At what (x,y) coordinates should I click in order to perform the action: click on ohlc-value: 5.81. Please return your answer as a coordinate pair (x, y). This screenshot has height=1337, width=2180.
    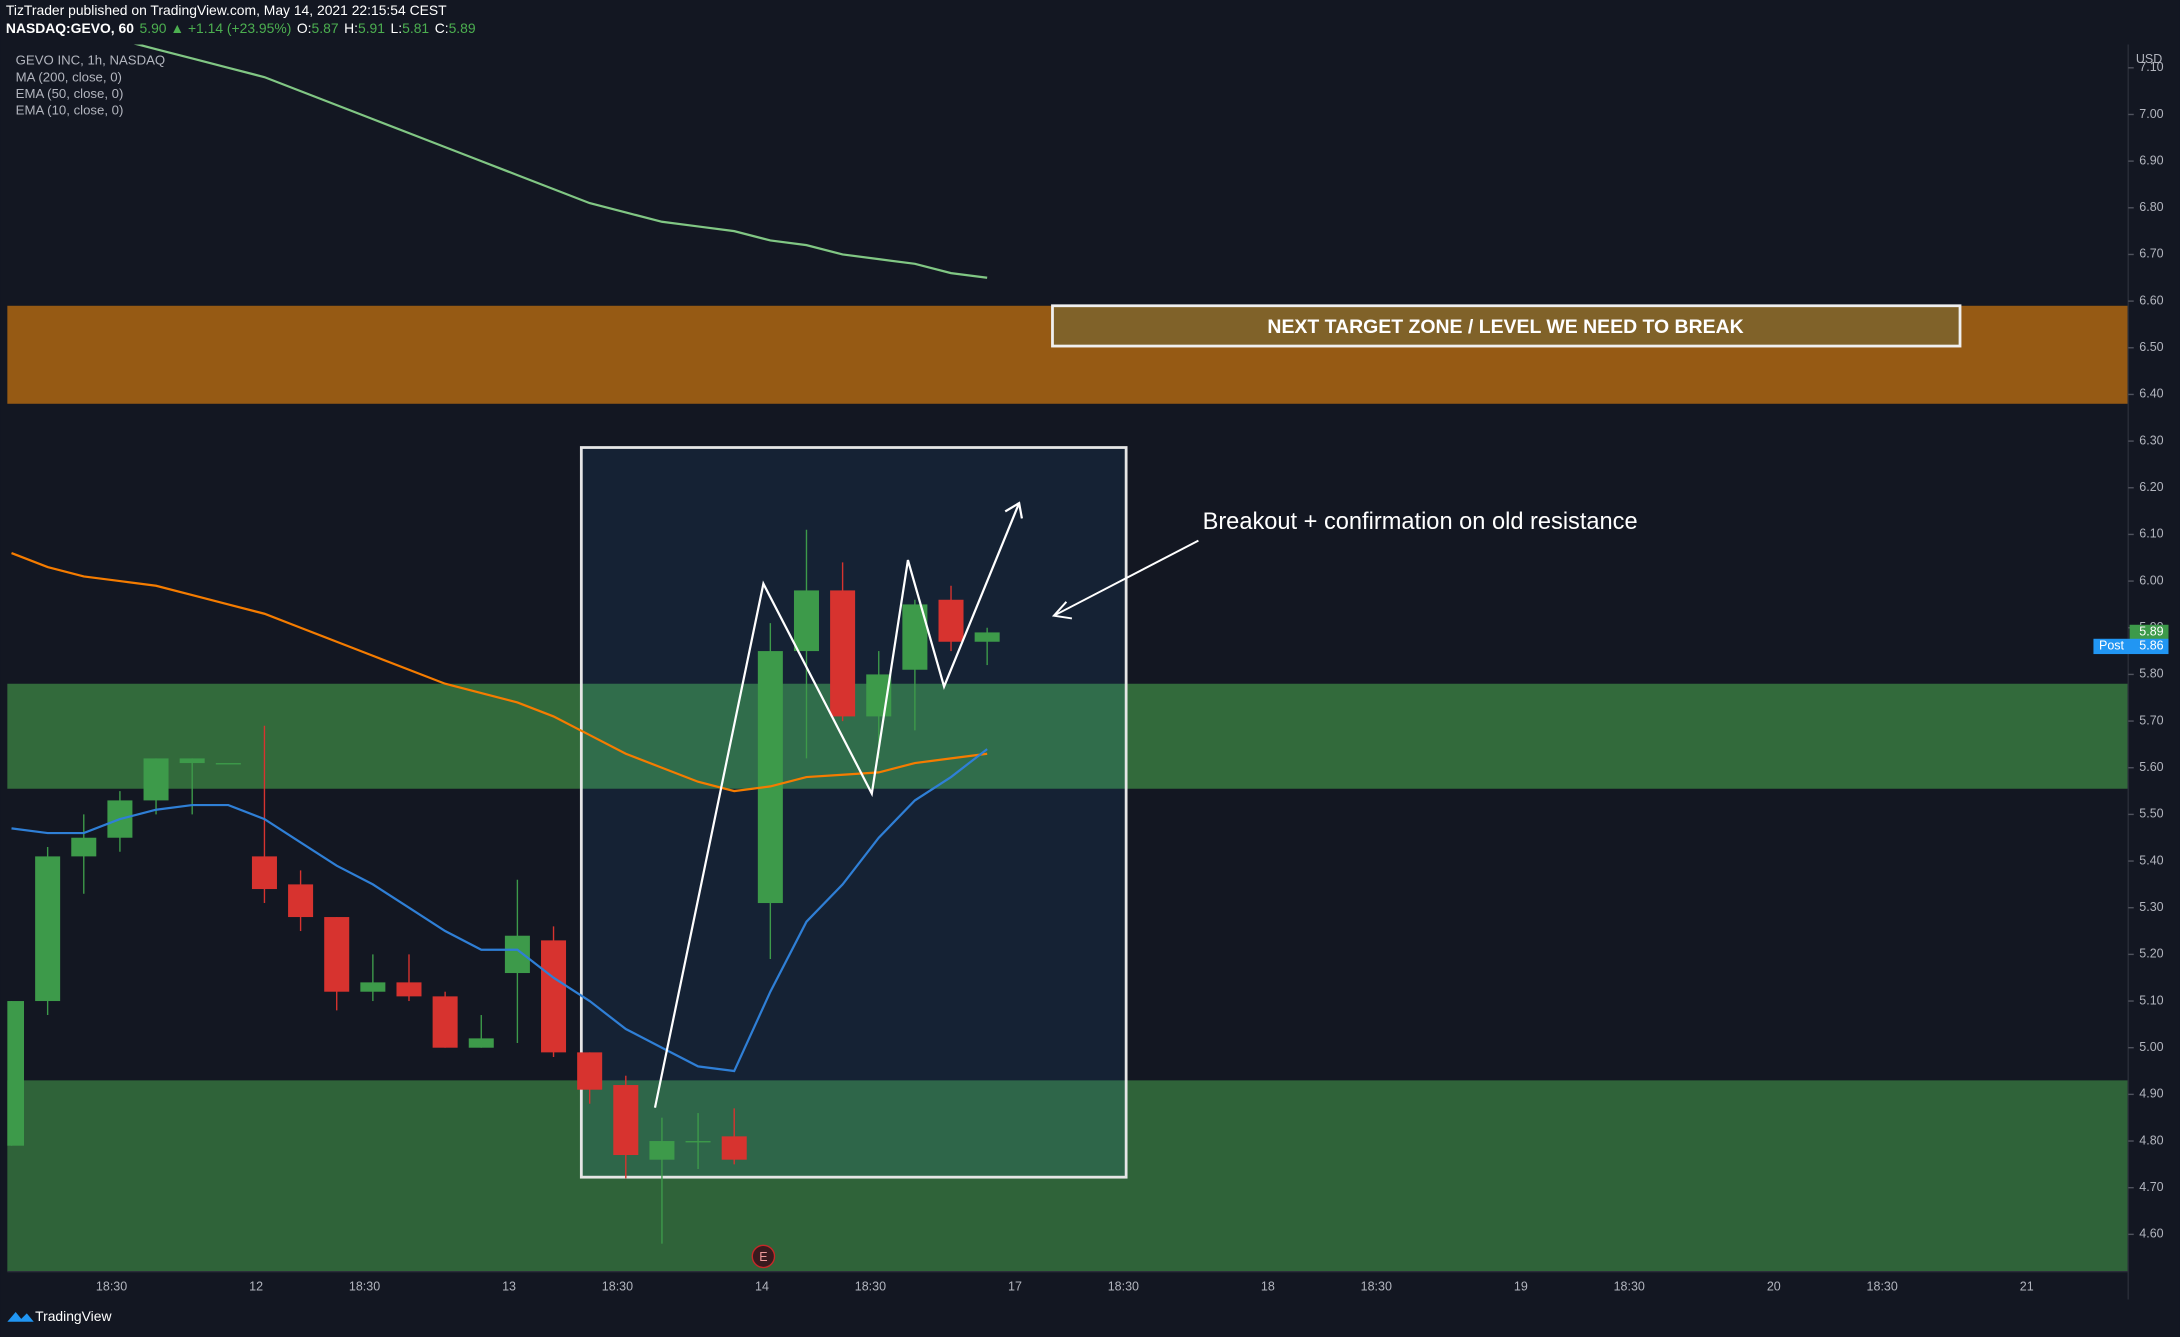
    Looking at the image, I should click on (415, 28).